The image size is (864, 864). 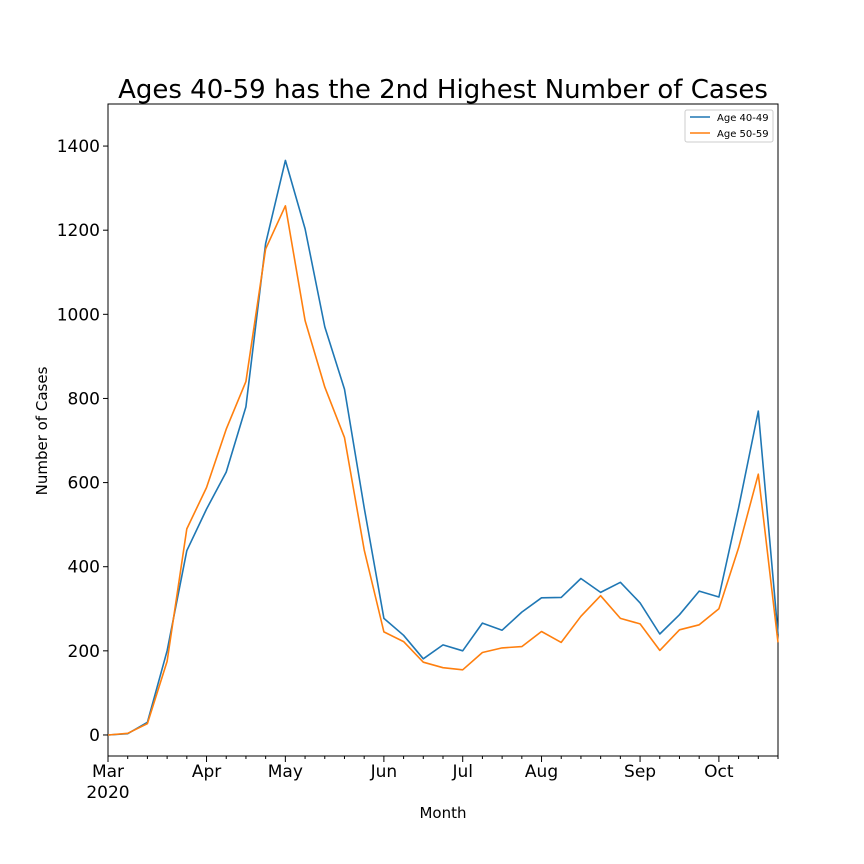 I want to click on x-tick-label: Apr, so click(x=206, y=772).